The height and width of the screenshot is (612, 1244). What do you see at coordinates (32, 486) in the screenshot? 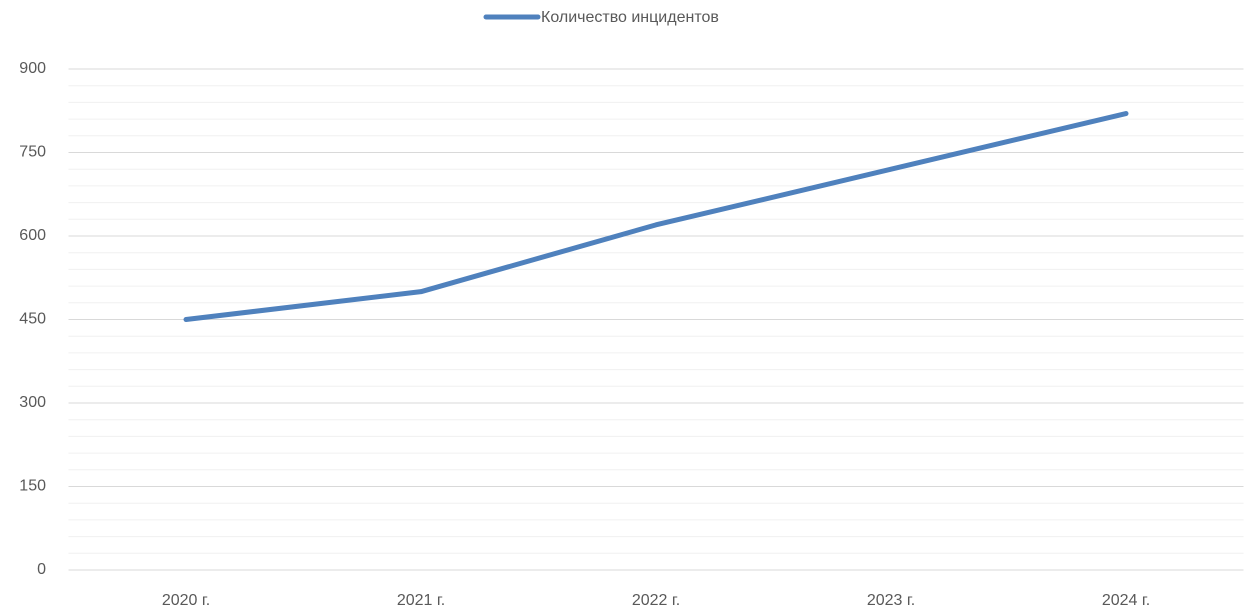
I see `y-tick-label: 150` at bounding box center [32, 486].